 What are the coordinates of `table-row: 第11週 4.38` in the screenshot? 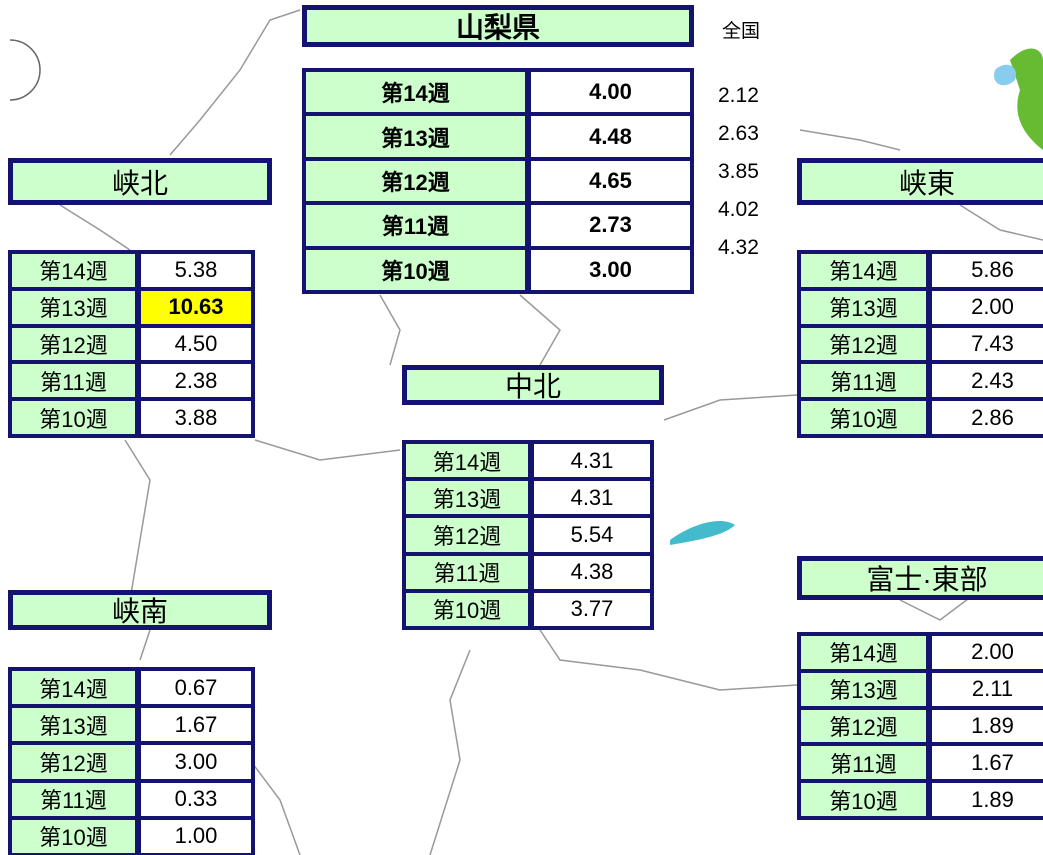 It's located at (528, 572).